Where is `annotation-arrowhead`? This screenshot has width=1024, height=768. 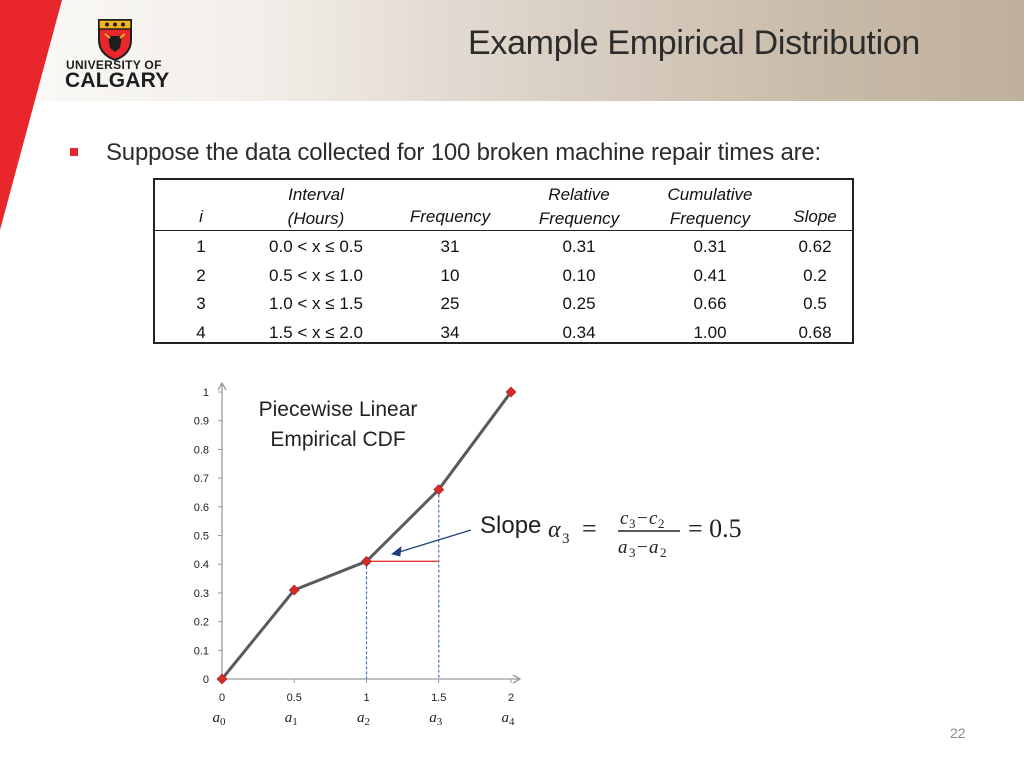 annotation-arrowhead is located at coordinates (396, 551).